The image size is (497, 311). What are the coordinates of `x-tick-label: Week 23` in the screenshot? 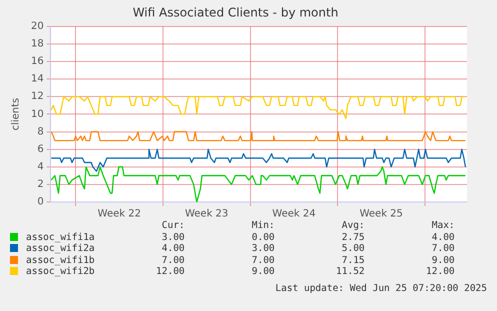 It's located at (206, 214).